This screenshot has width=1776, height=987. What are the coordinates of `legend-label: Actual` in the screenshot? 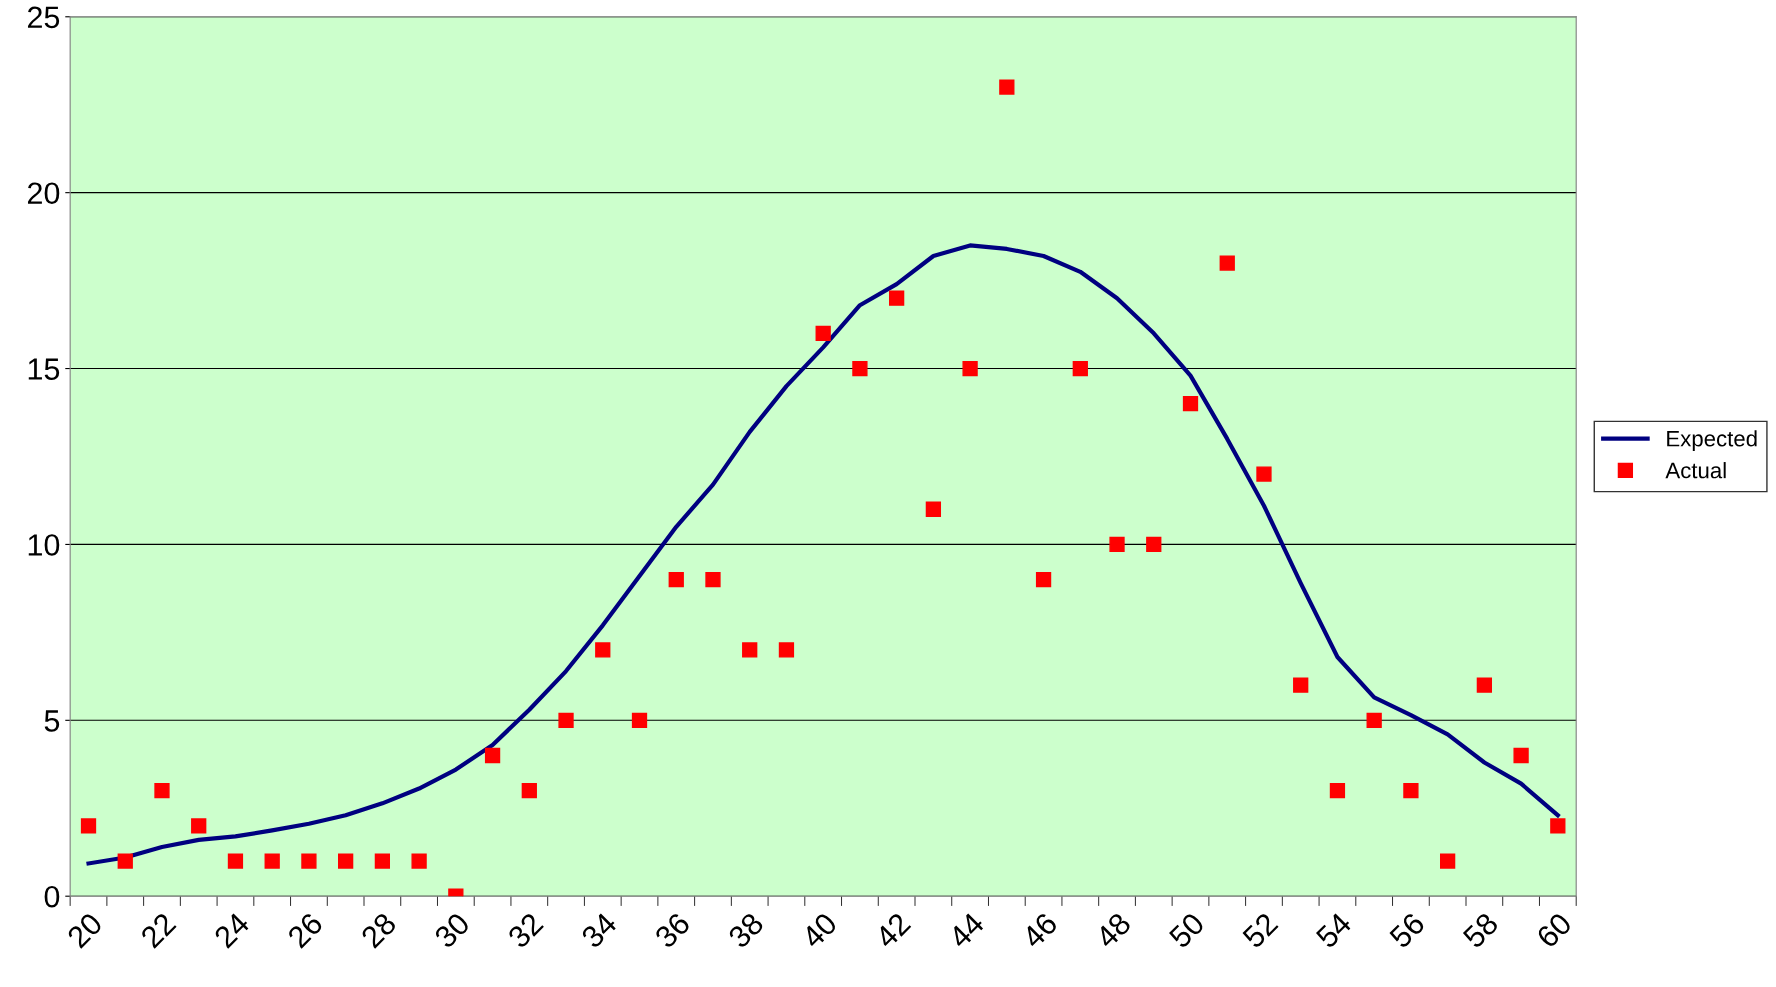 It's located at (1695, 470).